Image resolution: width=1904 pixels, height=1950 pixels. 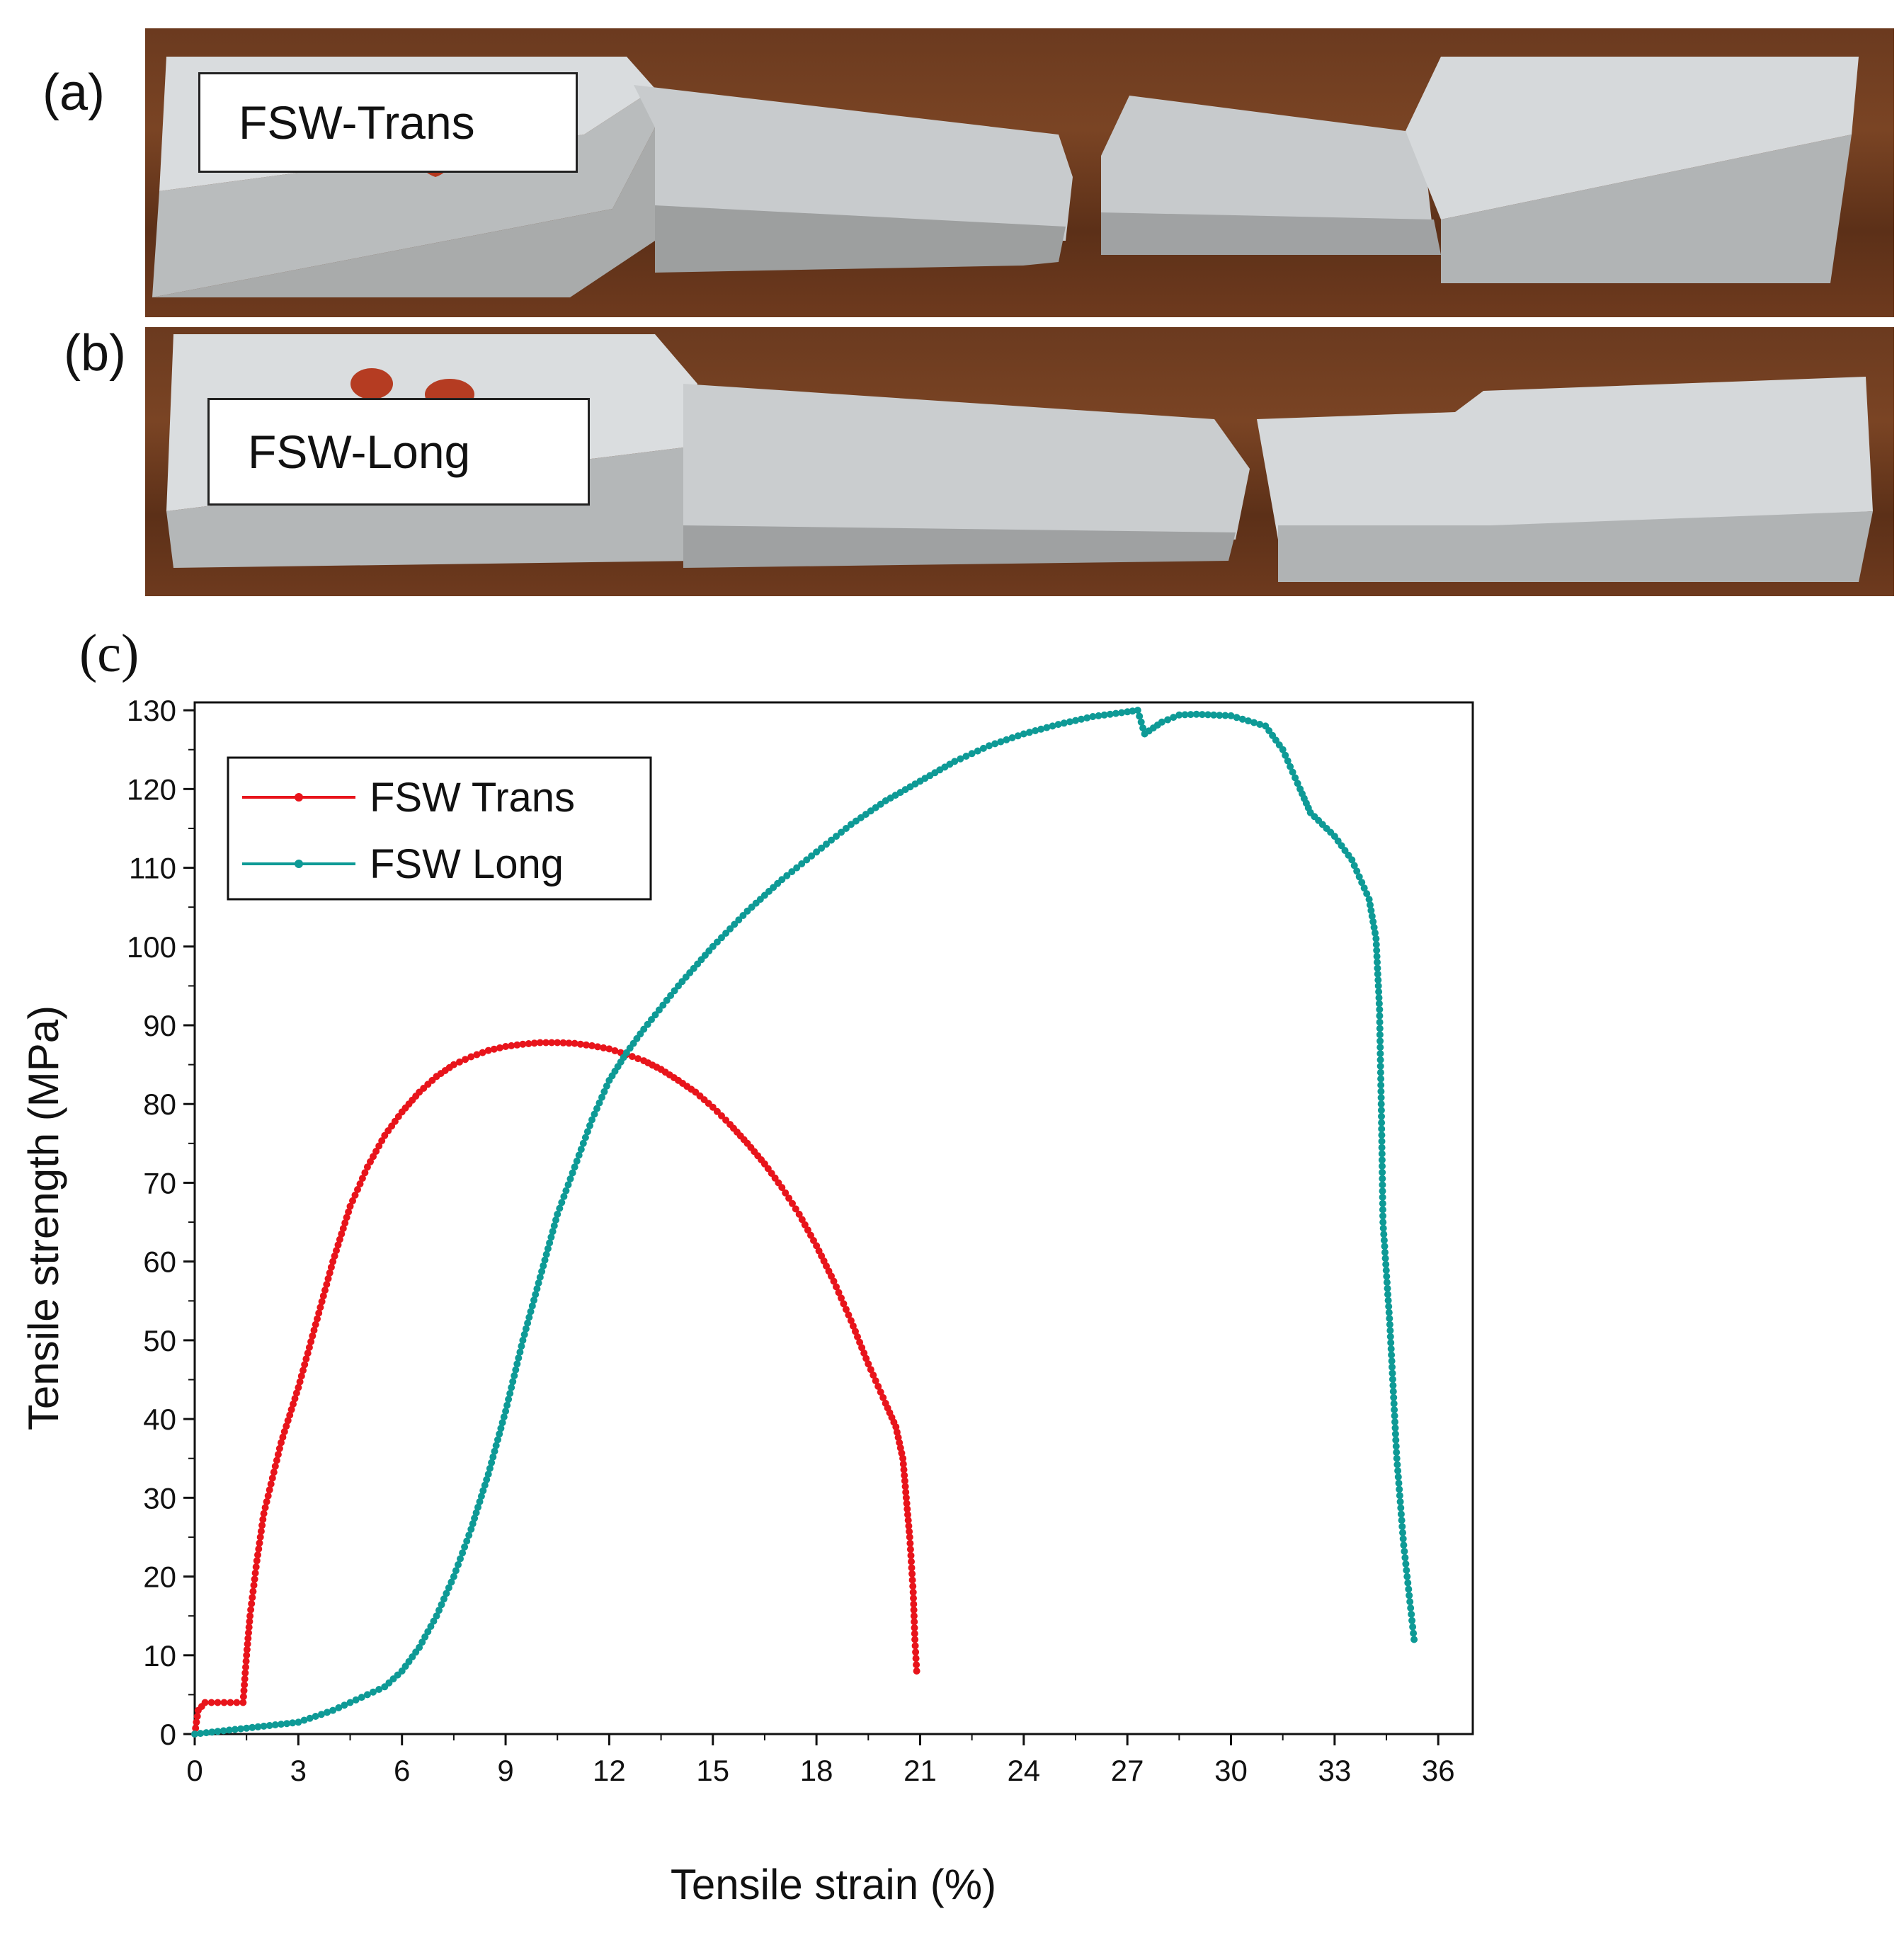 What do you see at coordinates (402, 1770) in the screenshot?
I see `x-tick-label: 6` at bounding box center [402, 1770].